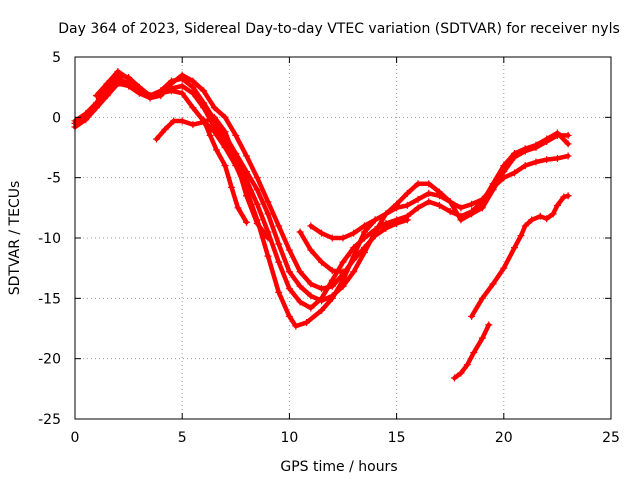 This screenshot has width=640, height=480. Describe the element at coordinates (504, 438) in the screenshot. I see `x-tick-label: 20` at that location.